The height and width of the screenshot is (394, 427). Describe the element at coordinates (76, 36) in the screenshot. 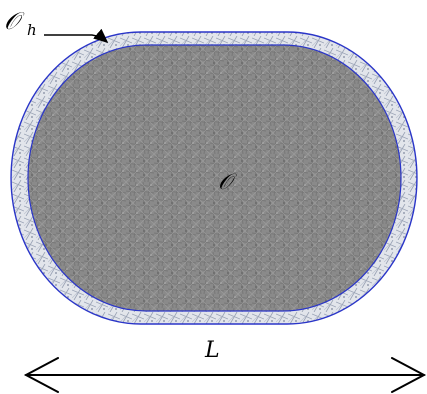

I see `arrow-right-down-icon` at that location.